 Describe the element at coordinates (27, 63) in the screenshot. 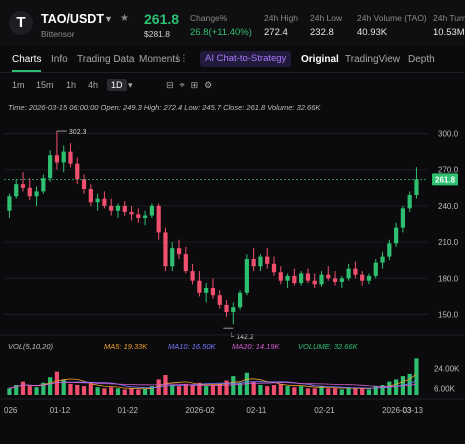

I see `tab-charts: Charts` at that location.